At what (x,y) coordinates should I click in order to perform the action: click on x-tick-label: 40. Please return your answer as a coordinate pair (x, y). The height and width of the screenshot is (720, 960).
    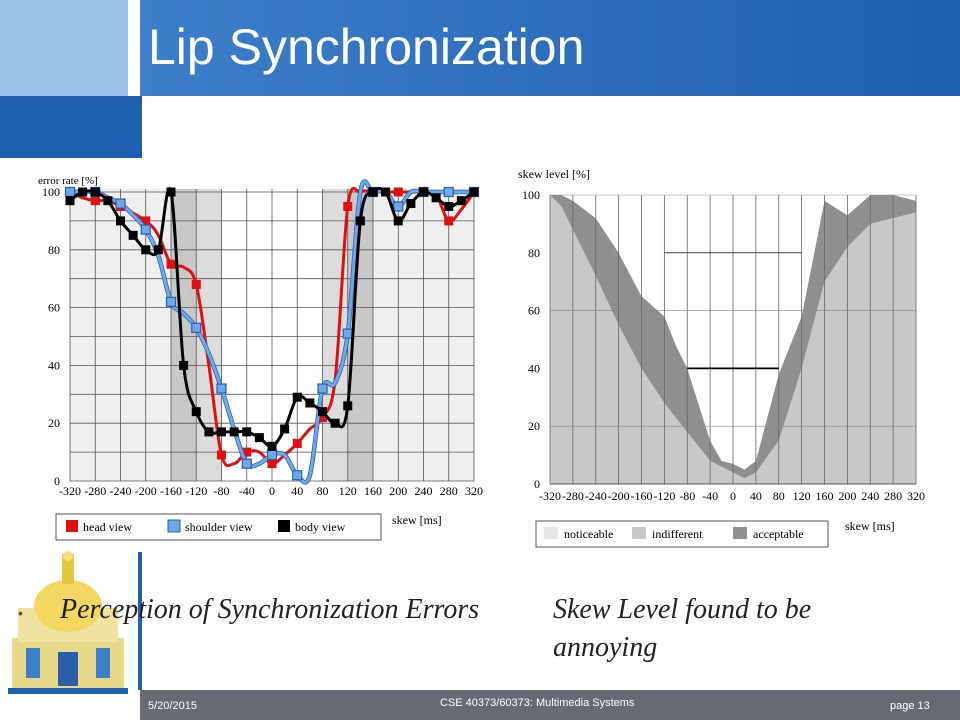
    Looking at the image, I should click on (756, 496).